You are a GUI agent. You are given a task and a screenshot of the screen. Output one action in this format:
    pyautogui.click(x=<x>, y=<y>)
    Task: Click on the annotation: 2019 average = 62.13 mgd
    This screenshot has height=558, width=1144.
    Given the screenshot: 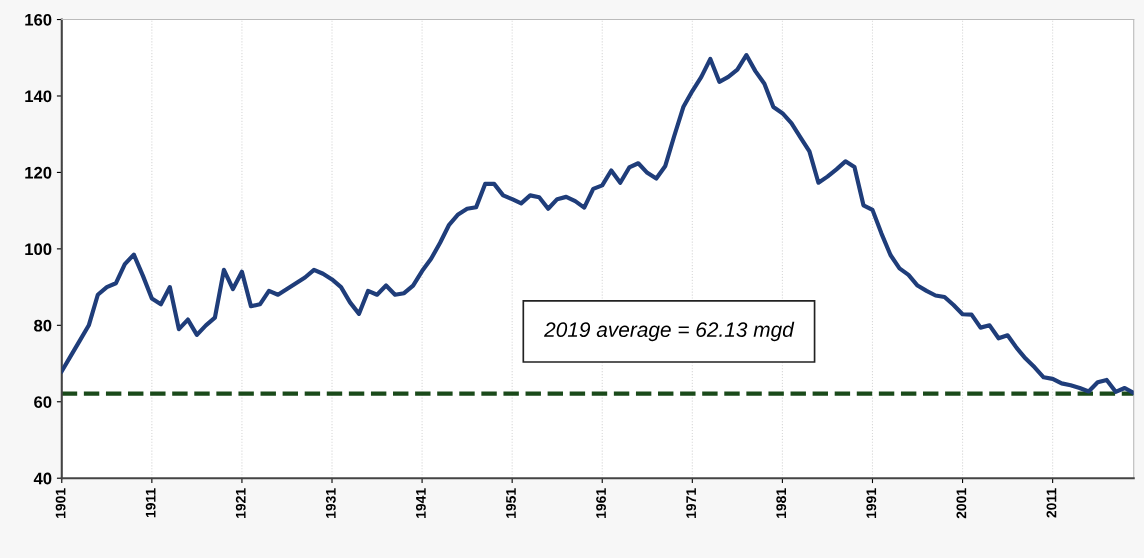 What is the action you would take?
    pyautogui.click(x=669, y=331)
    